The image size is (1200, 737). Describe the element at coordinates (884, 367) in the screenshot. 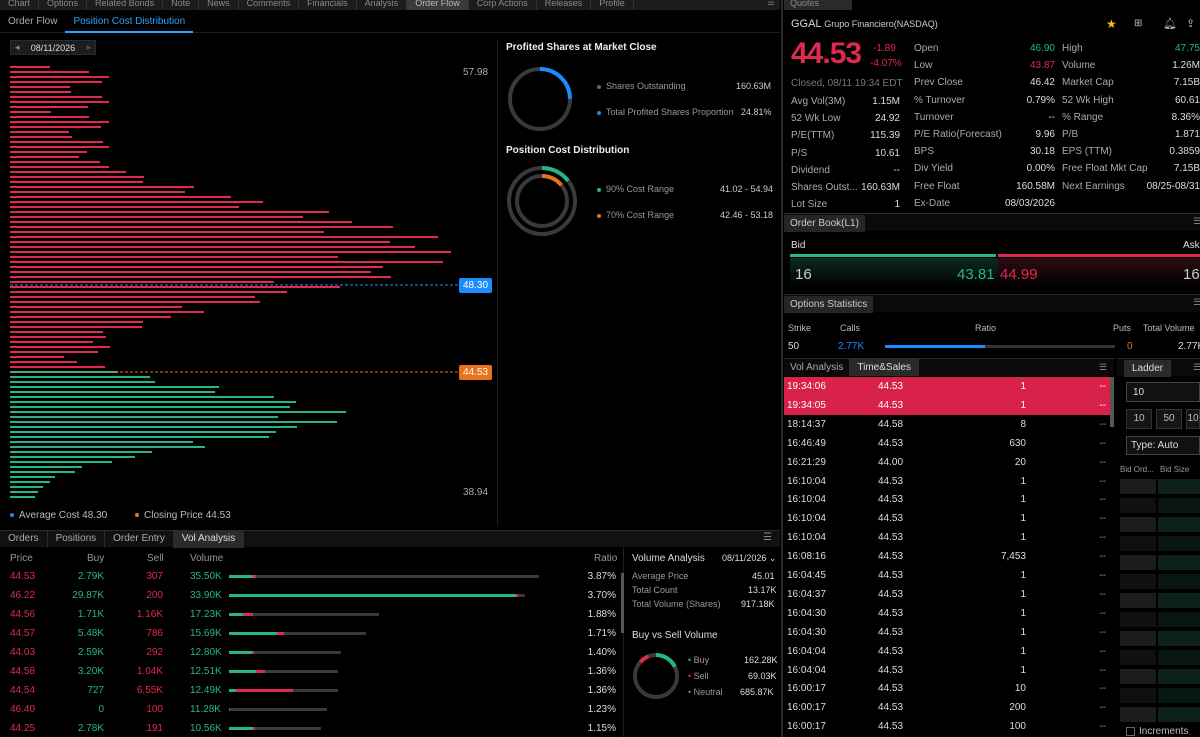

I see `tab-time-and-sales: Time&Sales` at that location.